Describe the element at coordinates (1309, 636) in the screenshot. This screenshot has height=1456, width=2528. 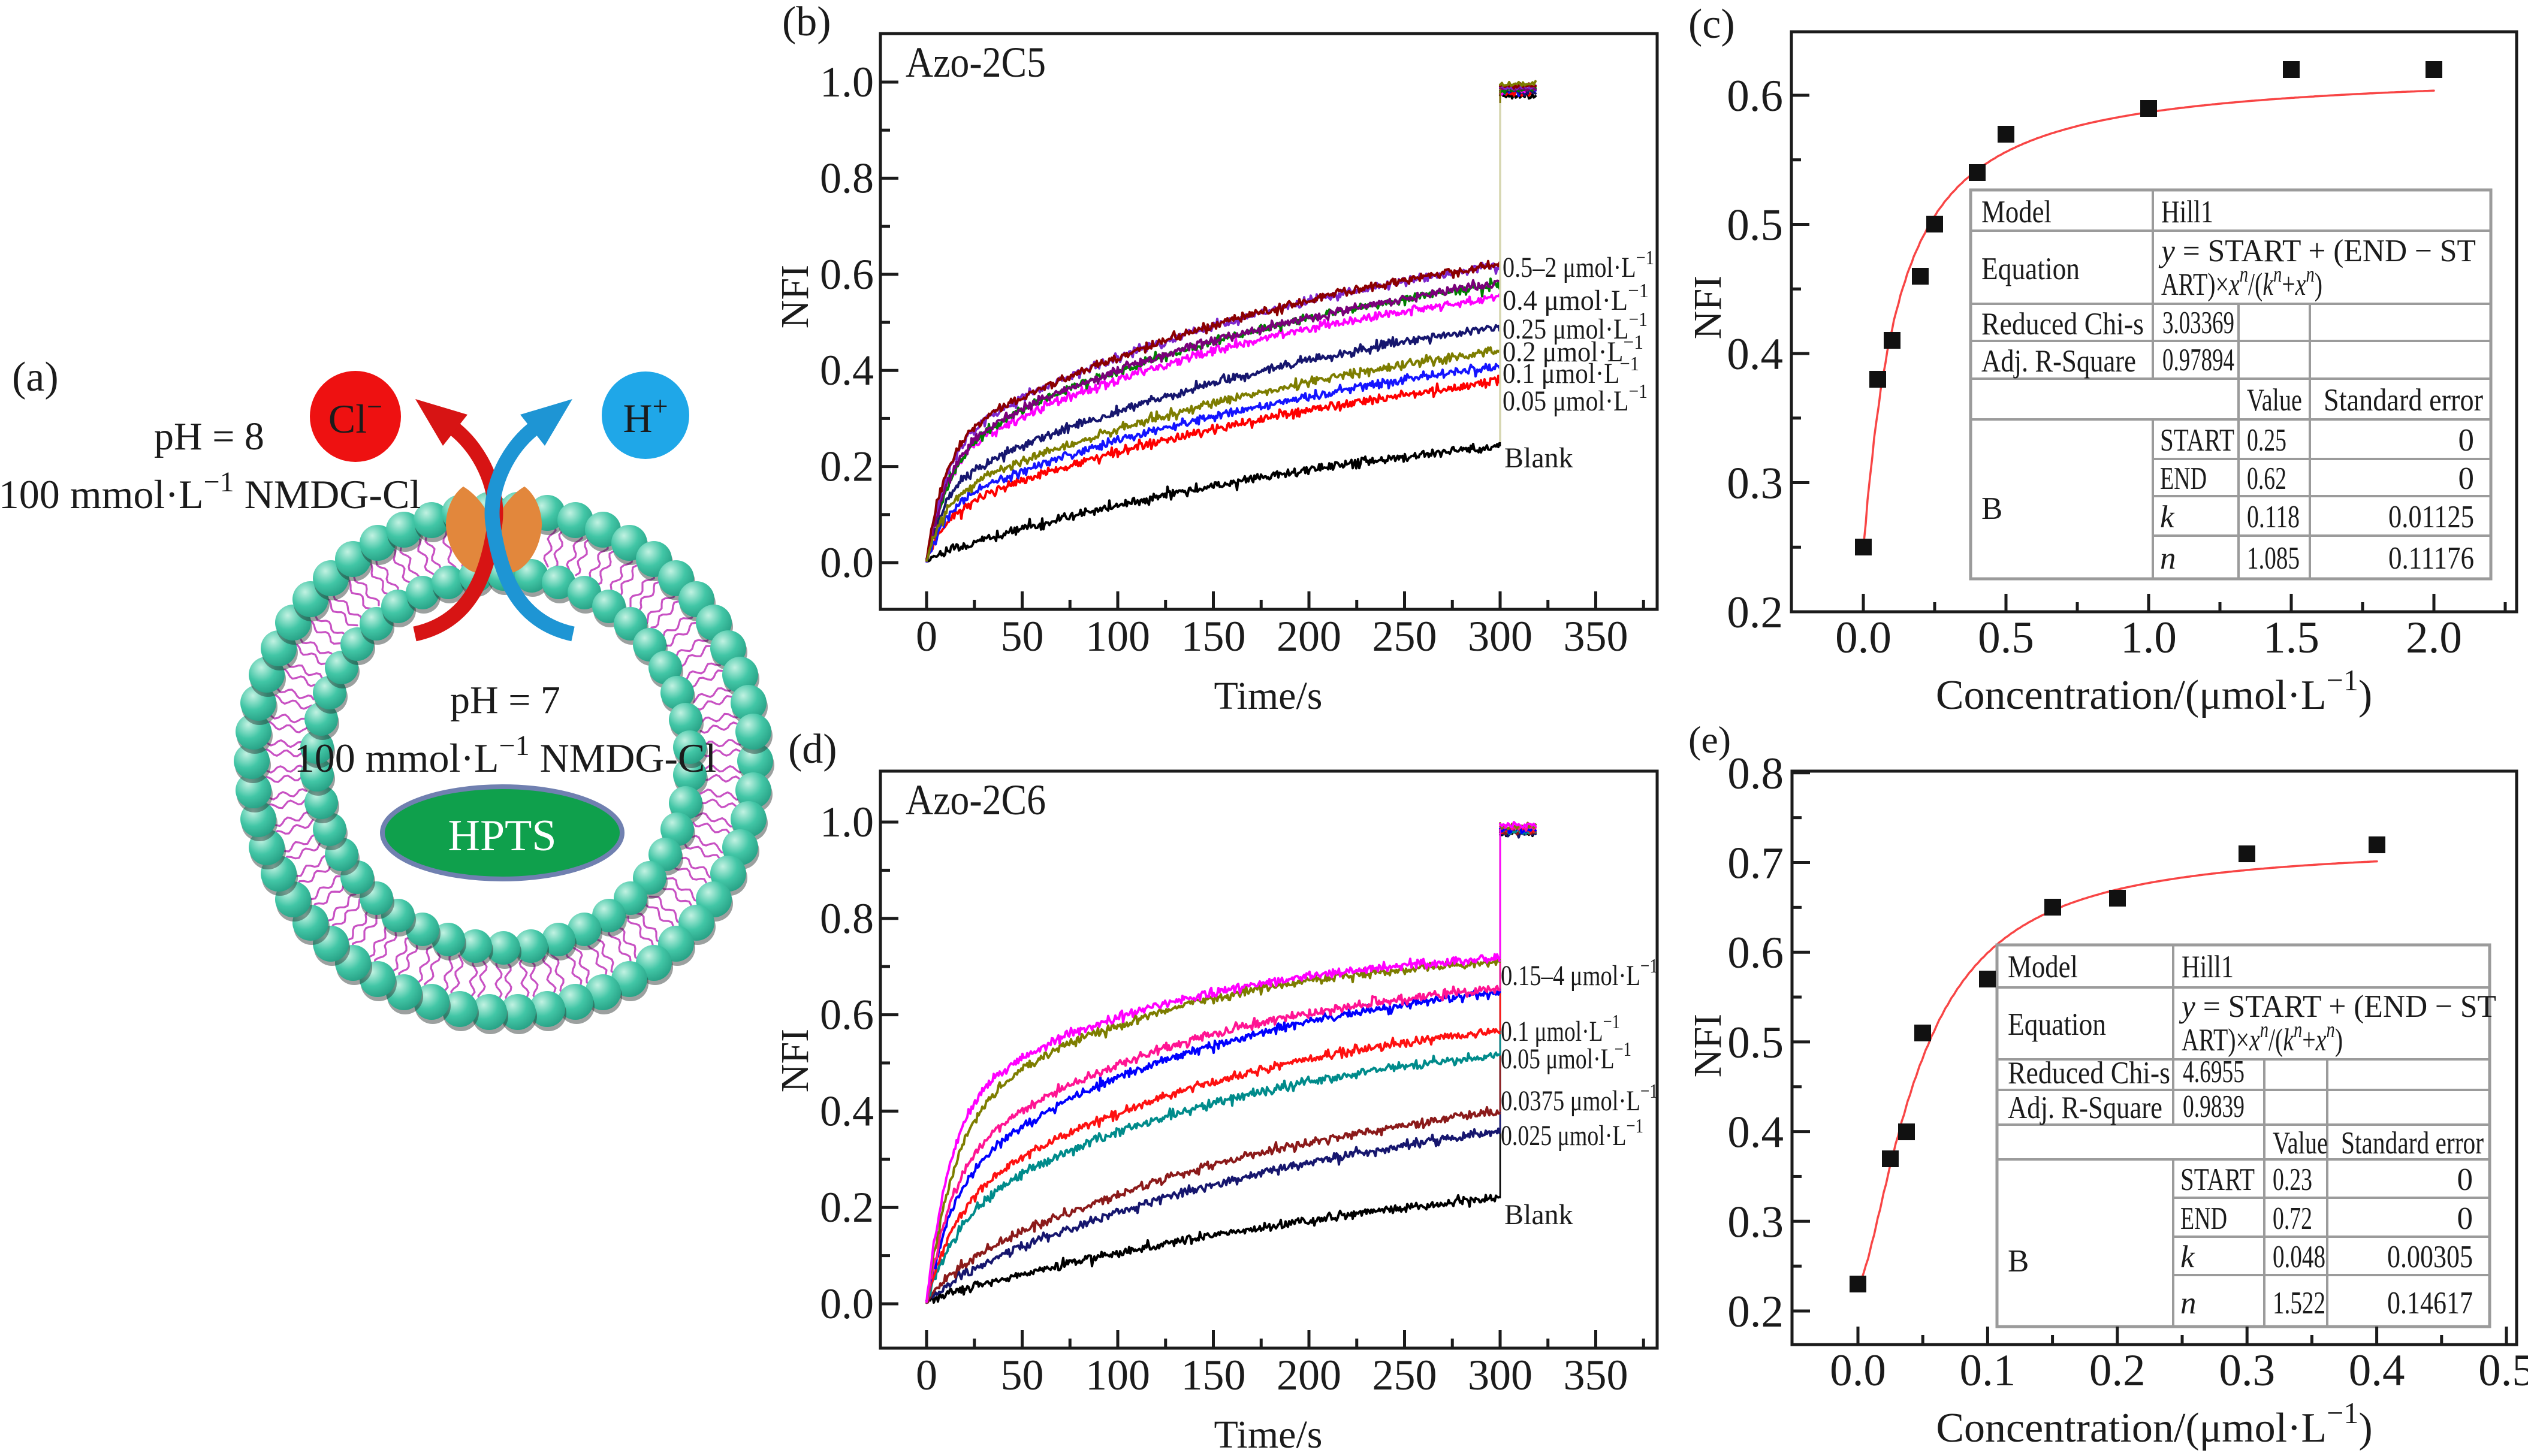
I see `svg-text: 200` at that location.